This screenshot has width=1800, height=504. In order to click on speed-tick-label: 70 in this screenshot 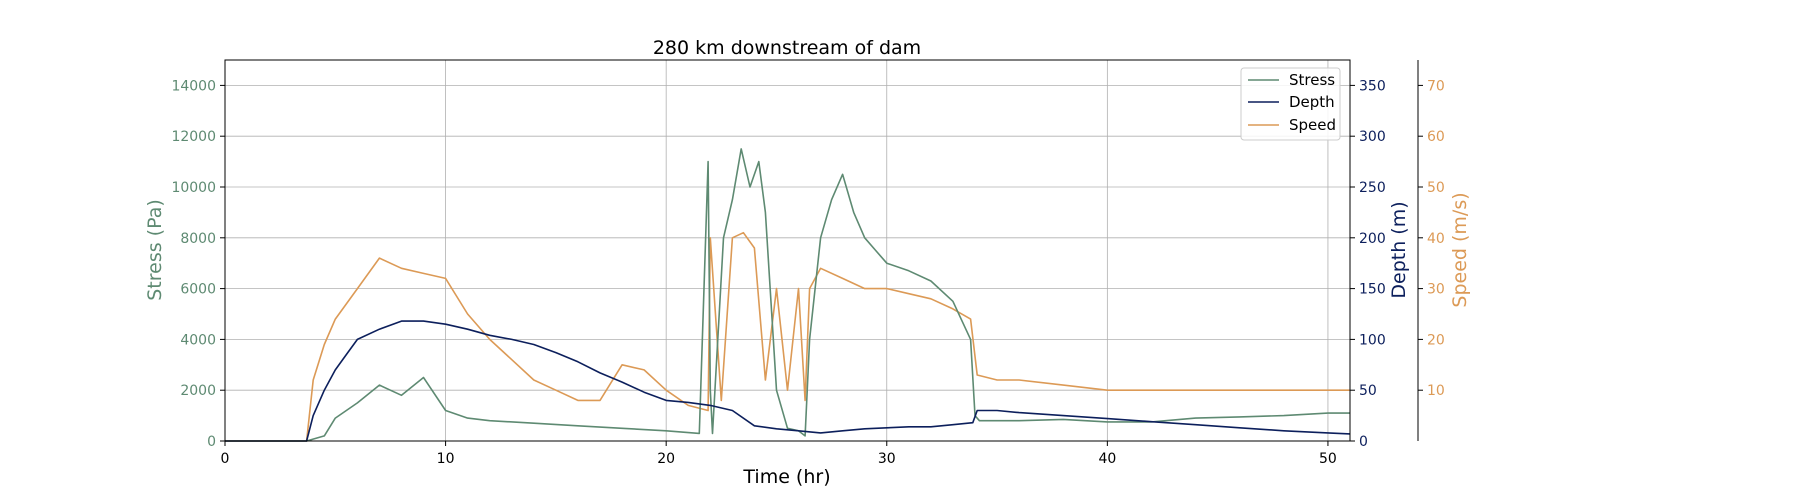, I will do `click(1436, 86)`.